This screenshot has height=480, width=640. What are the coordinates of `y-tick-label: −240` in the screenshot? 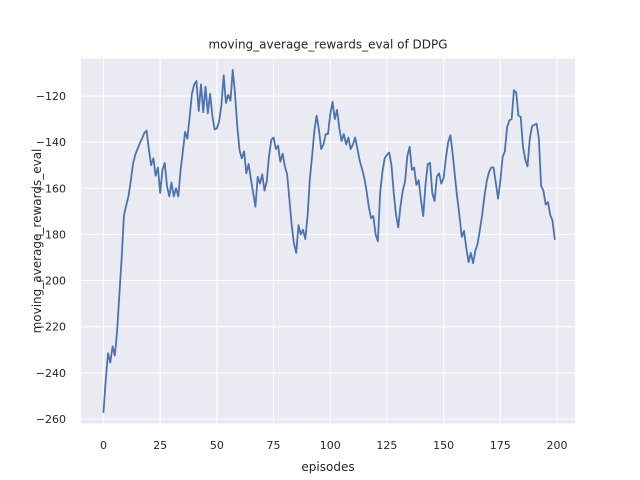 It's located at (51, 373).